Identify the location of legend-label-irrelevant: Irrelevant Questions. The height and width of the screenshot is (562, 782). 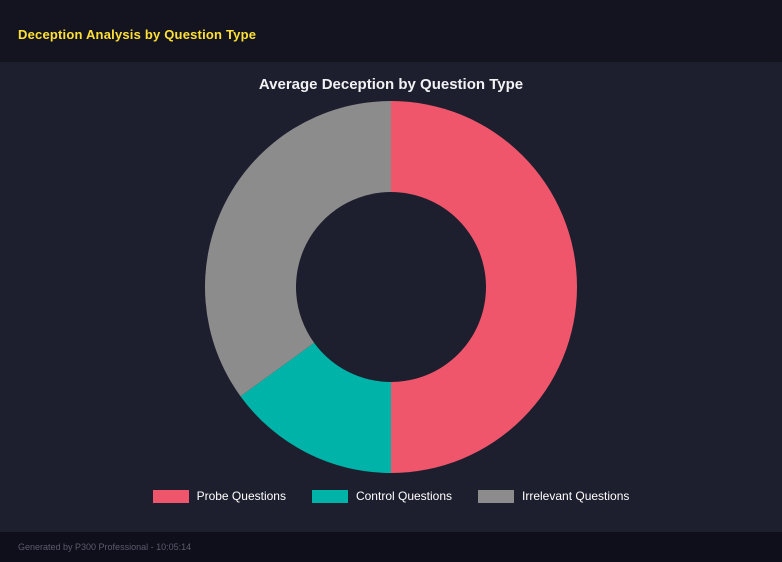
(576, 496).